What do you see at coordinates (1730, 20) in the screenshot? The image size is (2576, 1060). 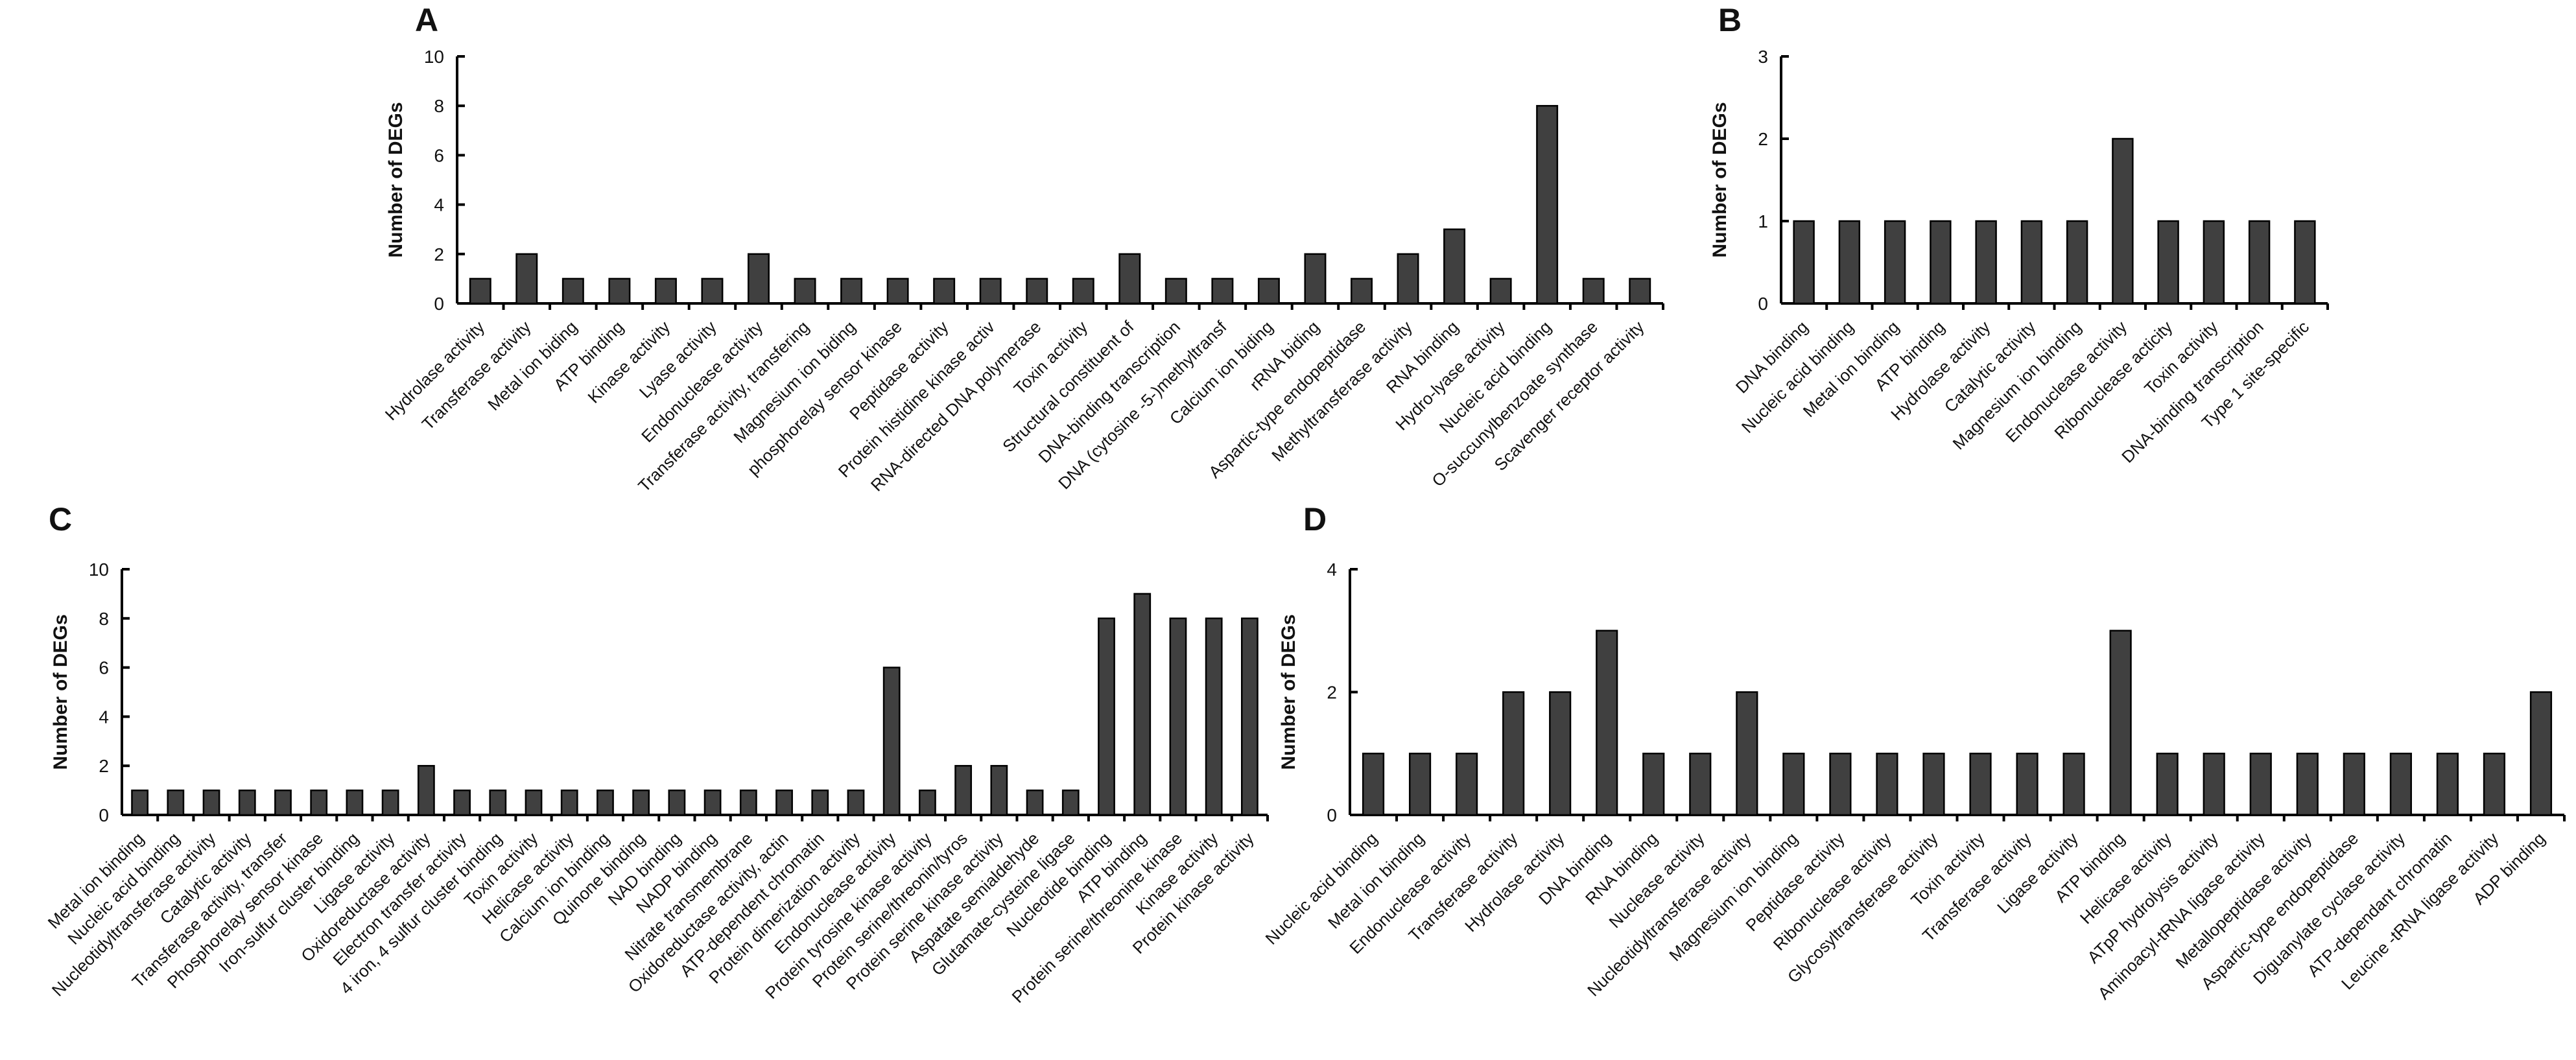 I see `panel-letter: B` at bounding box center [1730, 20].